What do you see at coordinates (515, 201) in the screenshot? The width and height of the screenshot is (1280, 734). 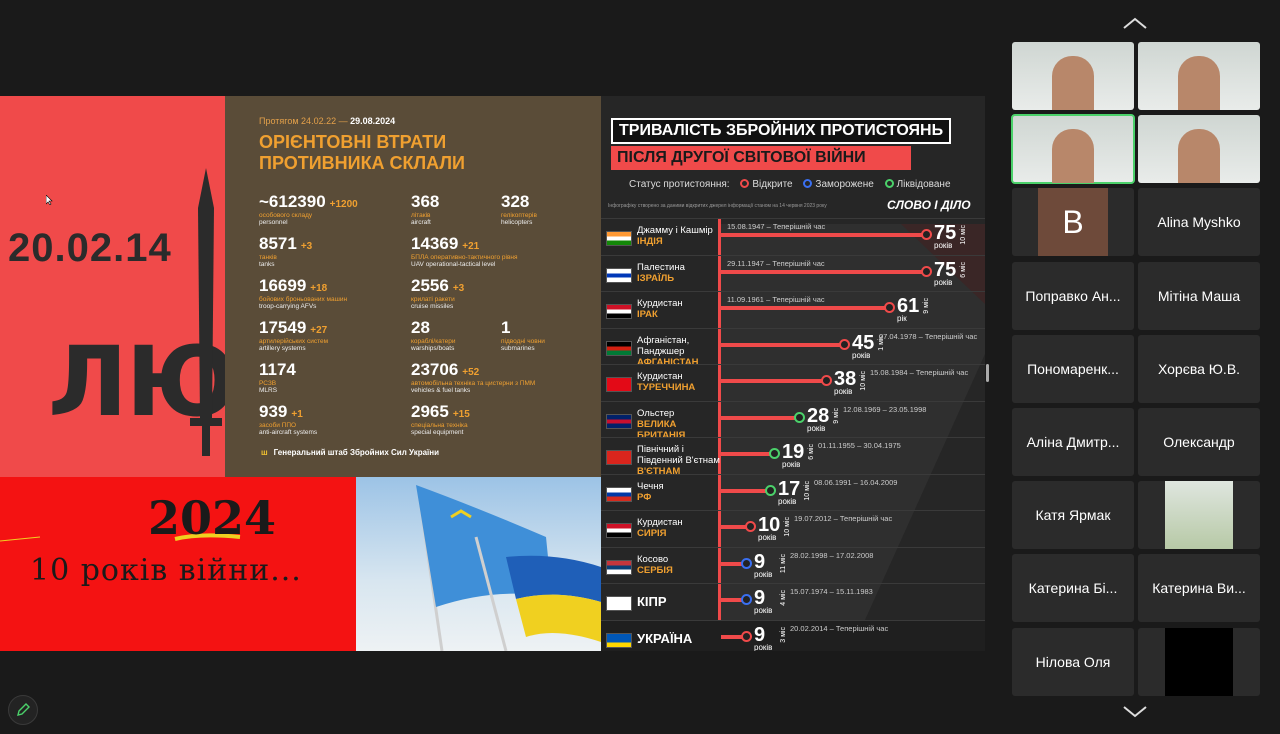 I see `loss-stat-num: 328` at bounding box center [515, 201].